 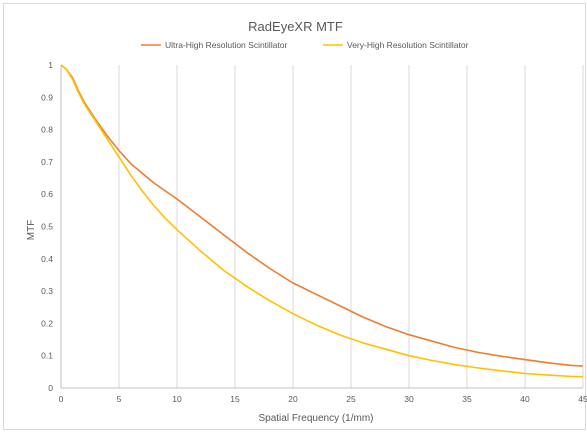 I want to click on x-tick-label: 35, so click(x=467, y=399).